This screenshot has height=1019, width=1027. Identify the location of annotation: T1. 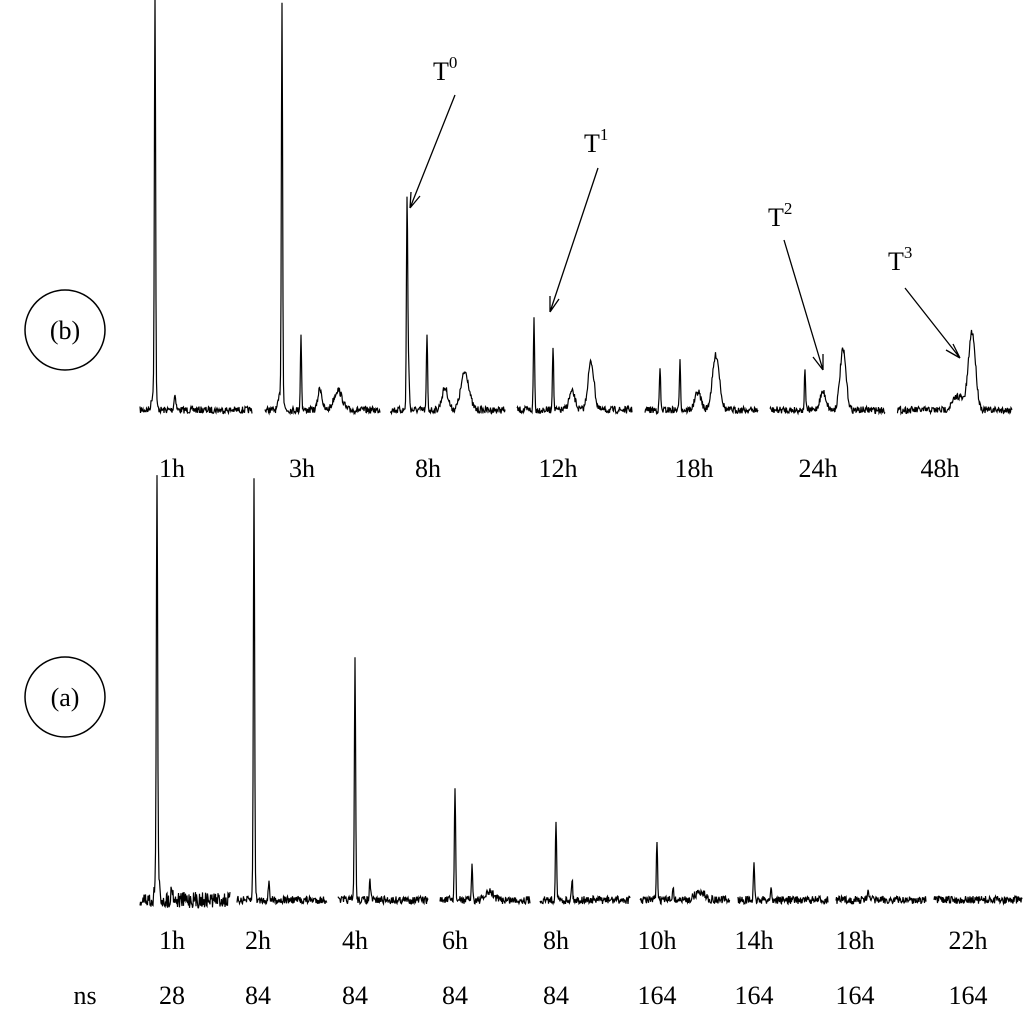
(596, 141).